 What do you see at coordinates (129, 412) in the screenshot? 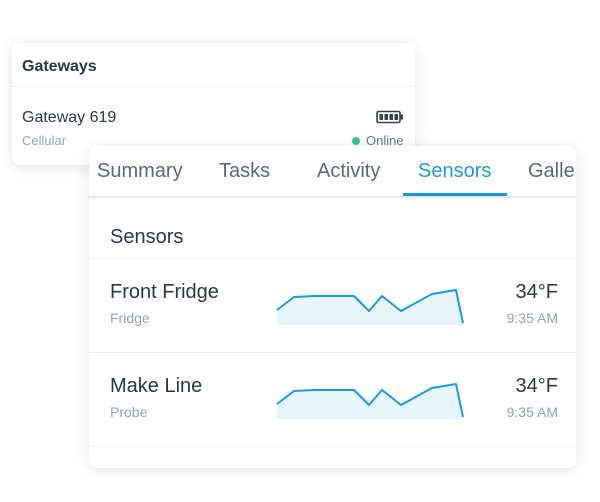
I see `sensor-type: Probe` at bounding box center [129, 412].